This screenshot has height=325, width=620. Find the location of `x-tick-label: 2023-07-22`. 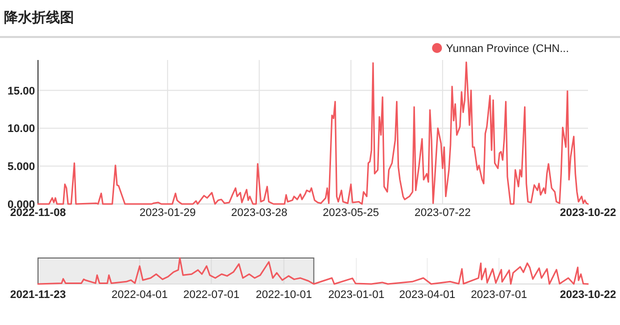

x-tick-label: 2023-07-22 is located at coordinates (442, 213).